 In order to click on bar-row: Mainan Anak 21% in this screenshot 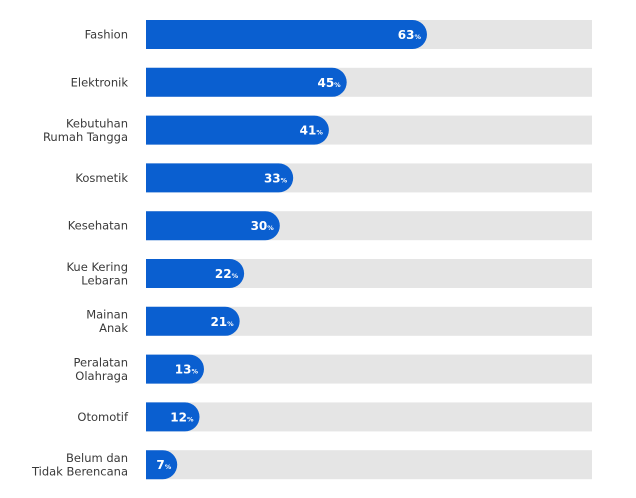, I will do `click(339, 321)`.